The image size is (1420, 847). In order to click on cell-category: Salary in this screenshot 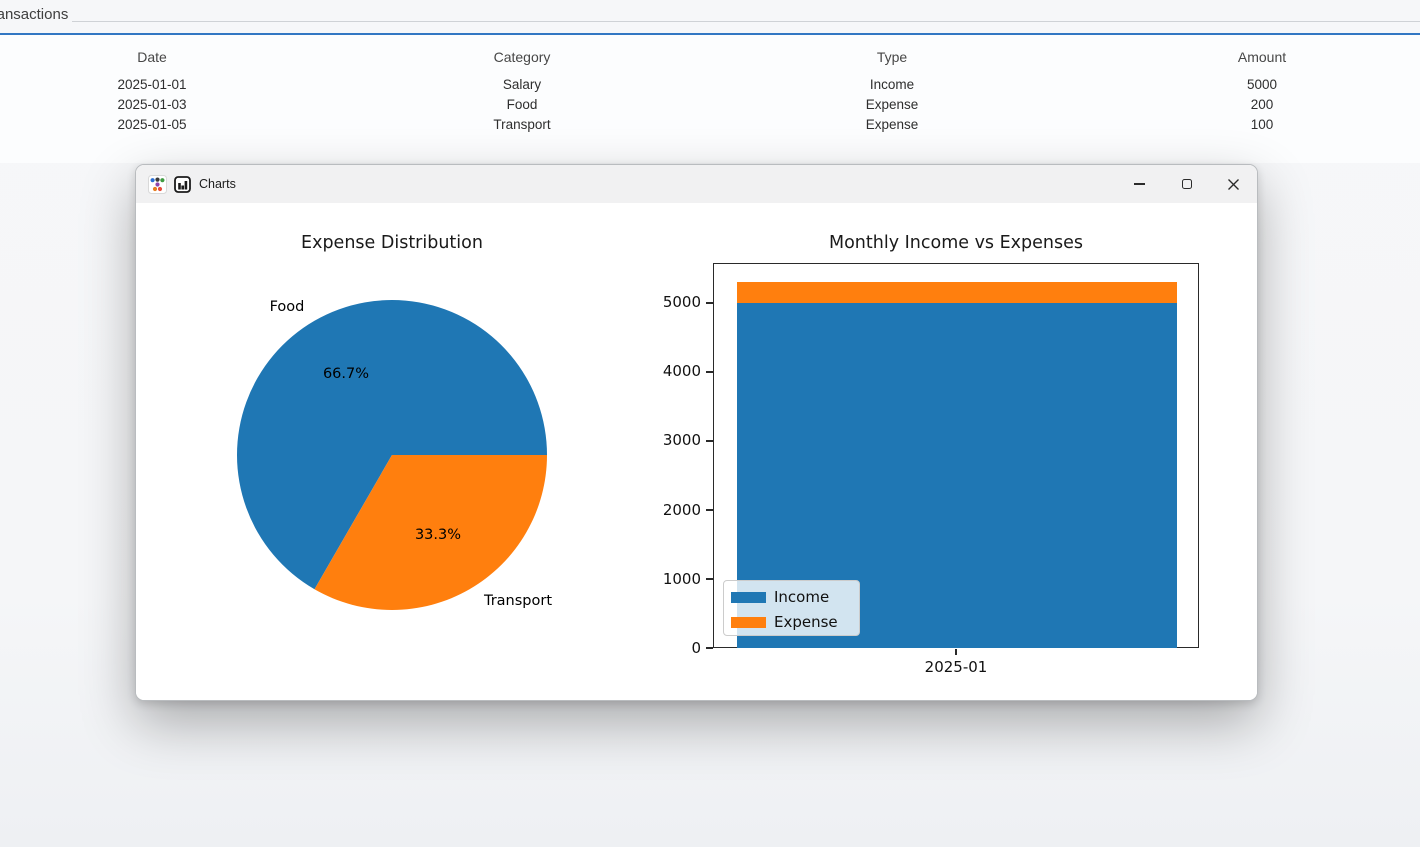, I will do `click(522, 84)`.